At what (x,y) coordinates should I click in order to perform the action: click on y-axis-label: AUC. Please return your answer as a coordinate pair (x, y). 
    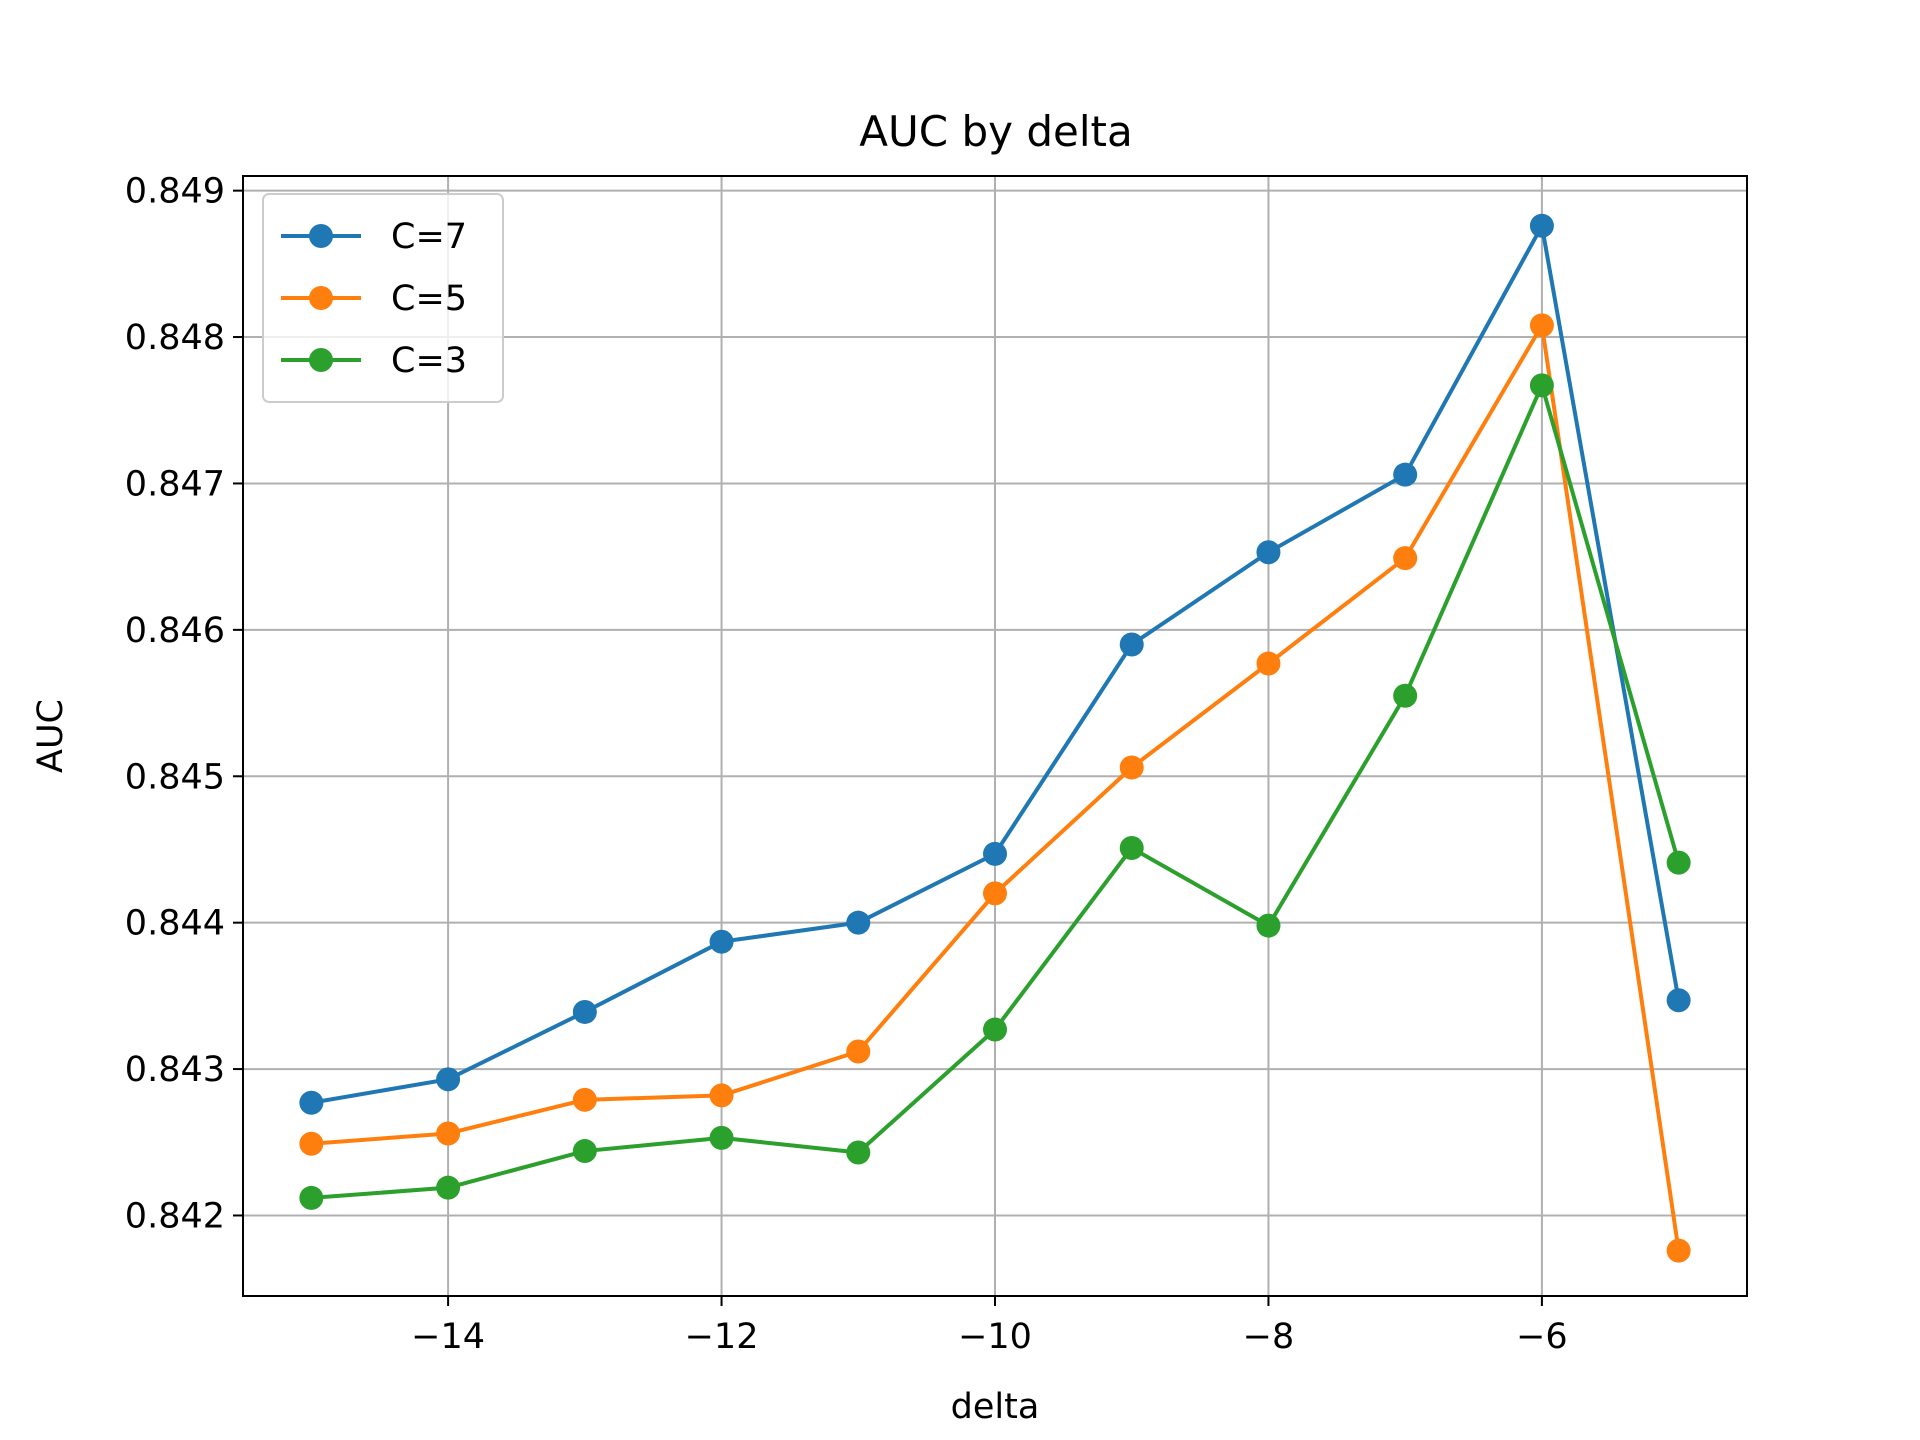
    Looking at the image, I should click on (51, 736).